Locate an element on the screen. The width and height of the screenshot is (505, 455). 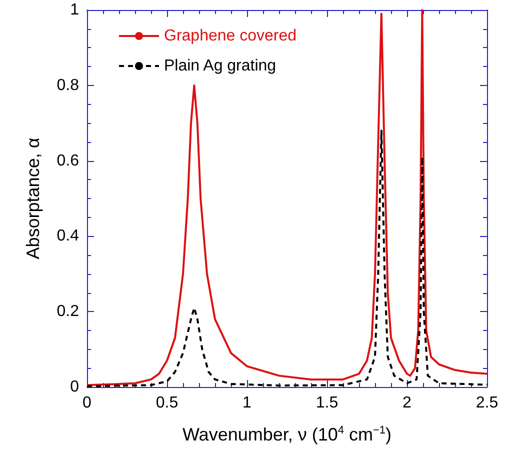
y-tick-label: 1 is located at coordinates (75, 10).